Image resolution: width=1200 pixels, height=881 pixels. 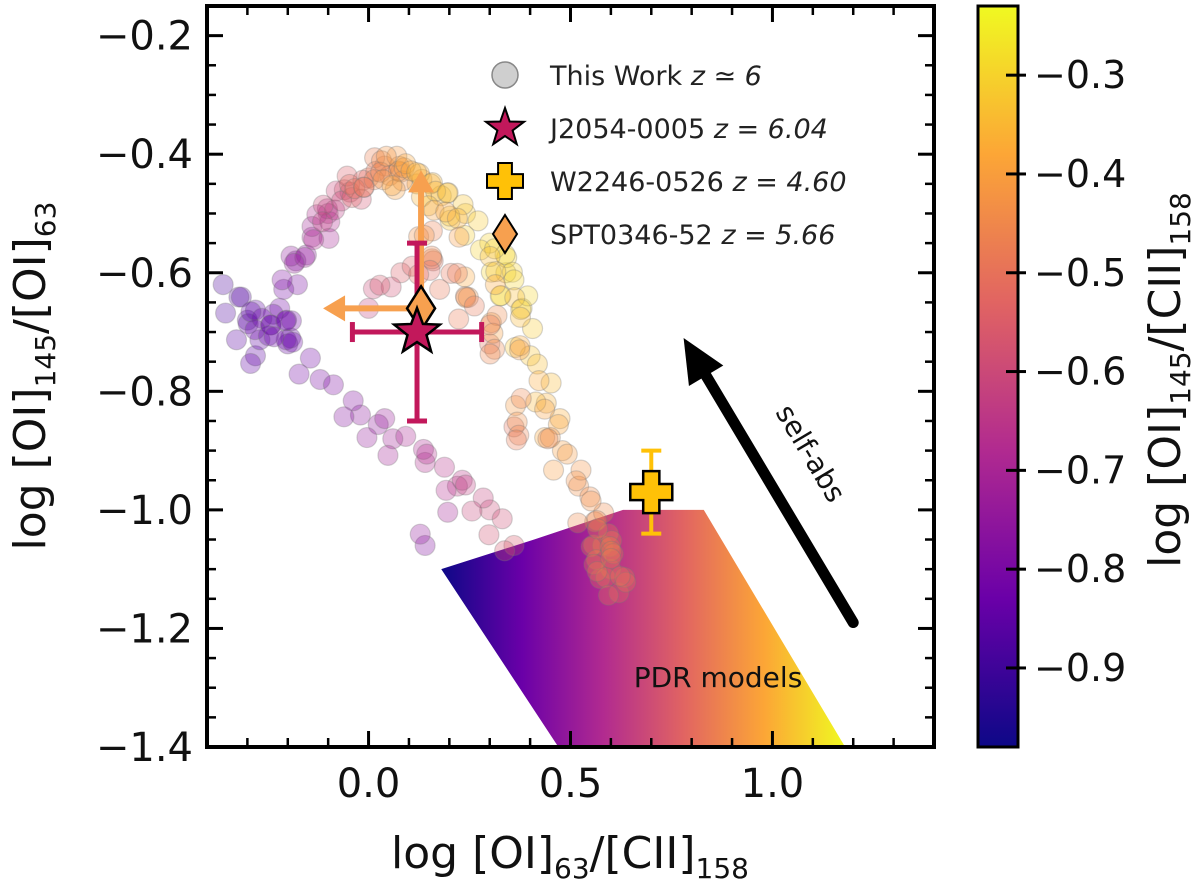 I want to click on legend-marker-j2054, so click(x=505, y=125).